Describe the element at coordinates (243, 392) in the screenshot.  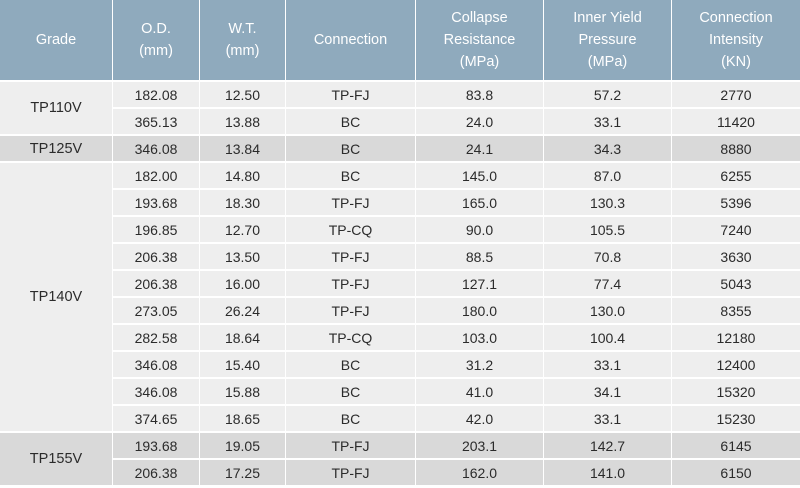
I see `wt-cell: 15.88` at that location.